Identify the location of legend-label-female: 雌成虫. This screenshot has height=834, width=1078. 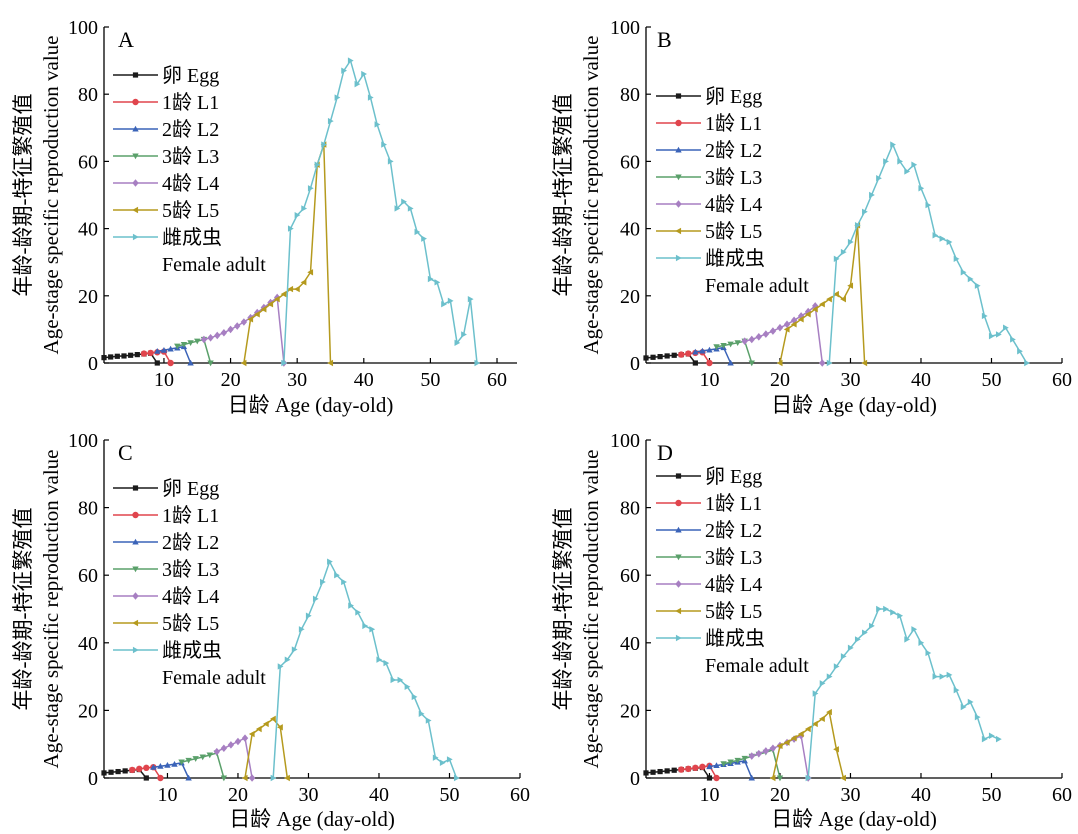
(735, 258).